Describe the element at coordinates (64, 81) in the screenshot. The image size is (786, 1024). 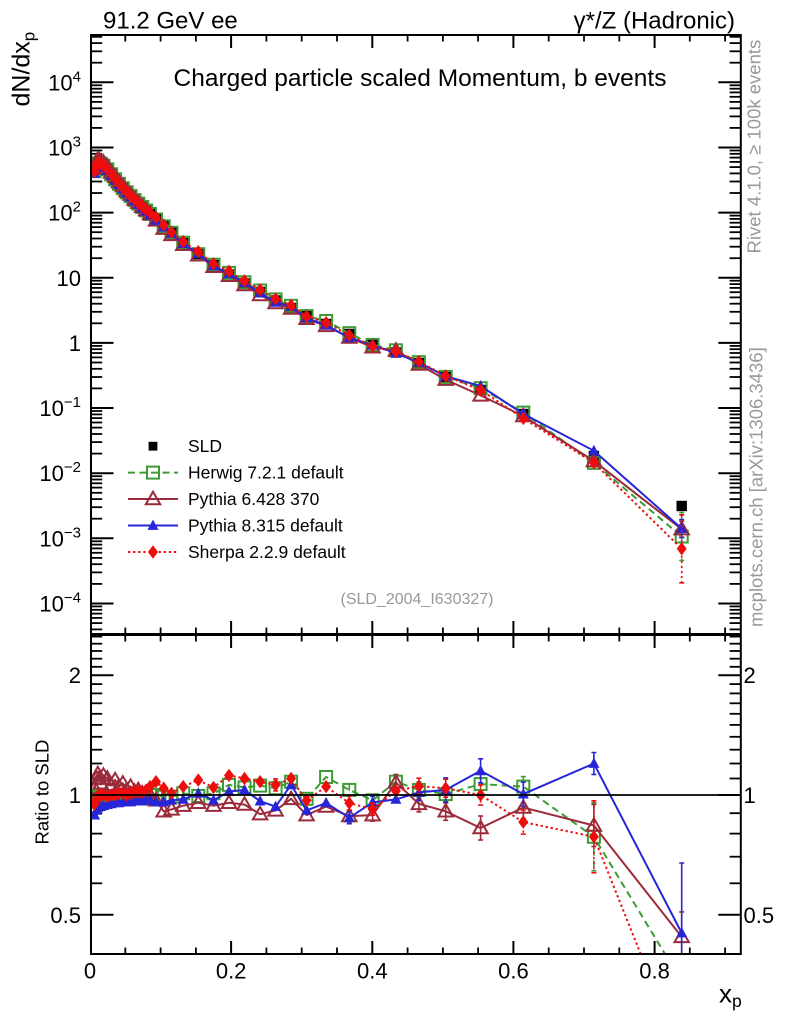
I see `svg-text: 10⁴` at that location.